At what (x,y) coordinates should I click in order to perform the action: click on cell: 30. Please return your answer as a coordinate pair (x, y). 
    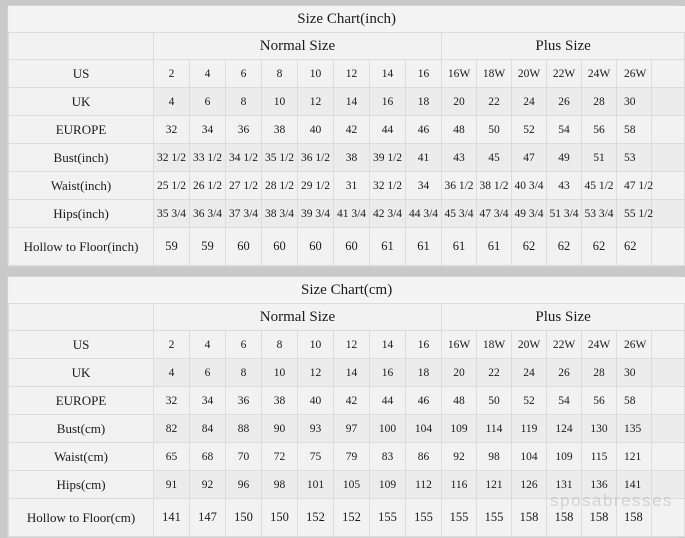
    Looking at the image, I should click on (634, 372).